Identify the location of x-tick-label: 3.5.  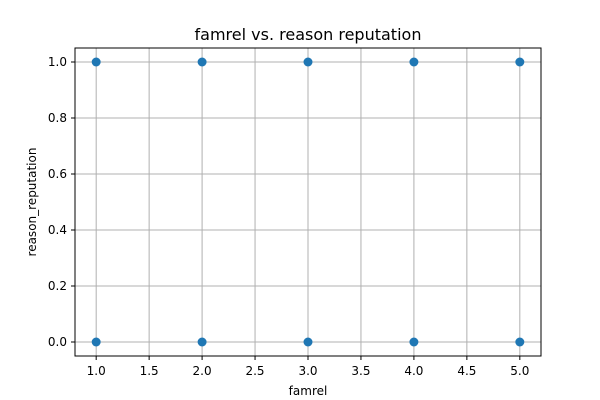
(360, 371).